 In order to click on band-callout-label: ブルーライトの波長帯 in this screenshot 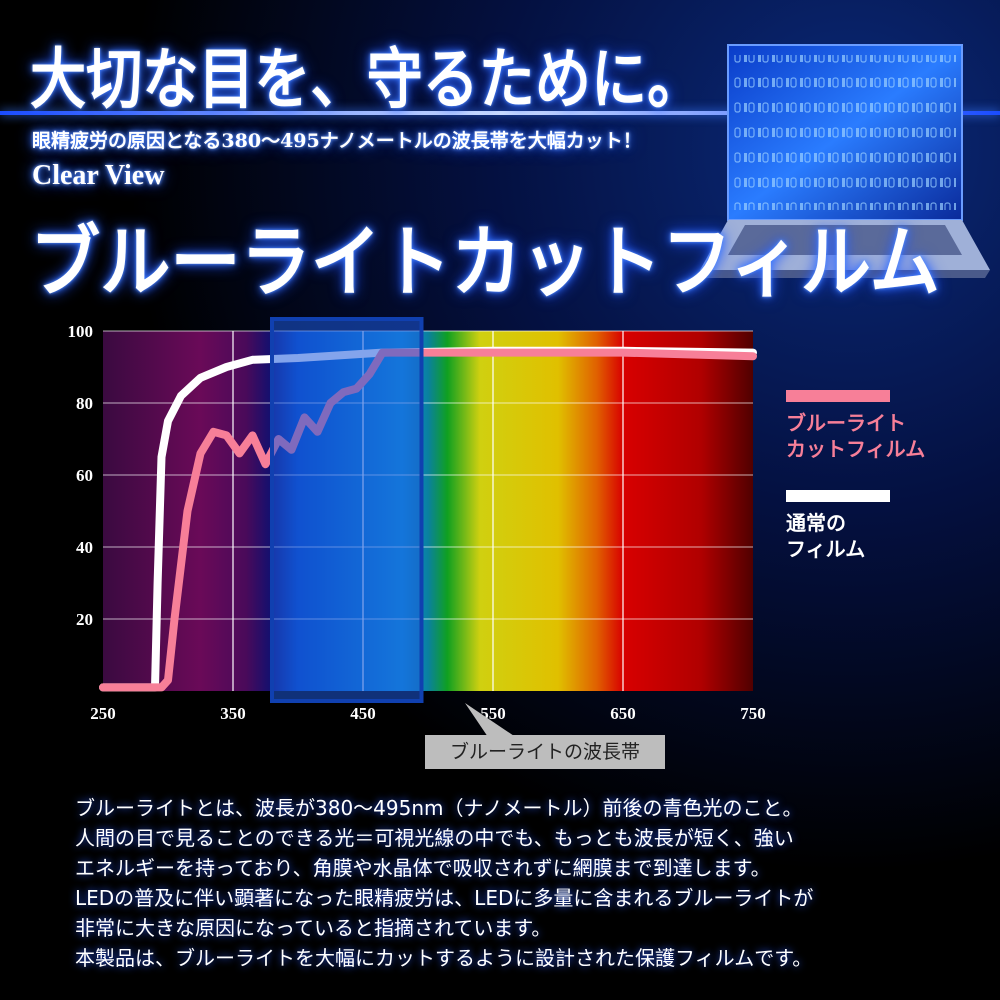, I will do `click(545, 752)`.